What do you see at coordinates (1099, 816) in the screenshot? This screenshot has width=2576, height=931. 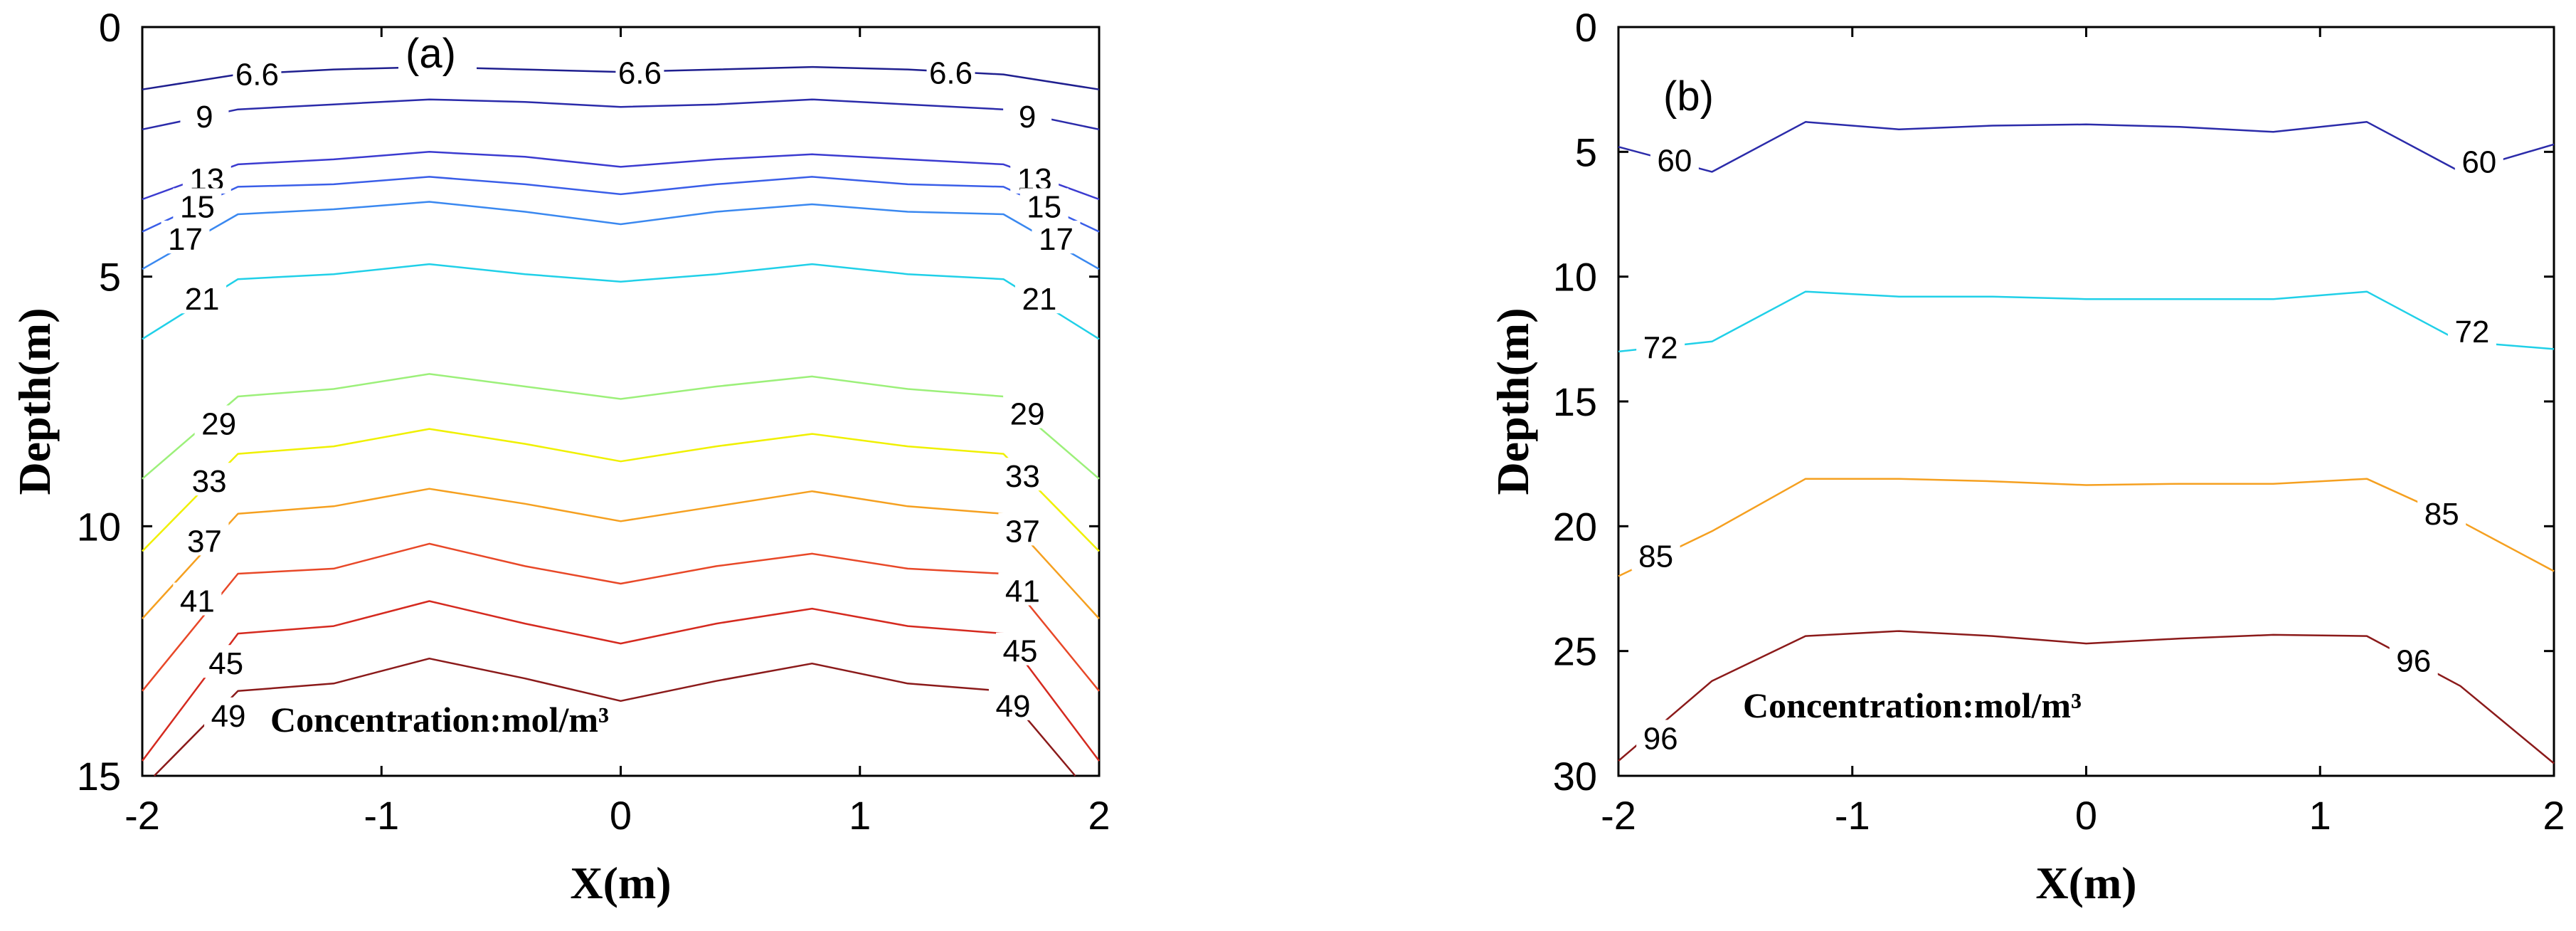 I see `a-x-tick-label: 2` at bounding box center [1099, 816].